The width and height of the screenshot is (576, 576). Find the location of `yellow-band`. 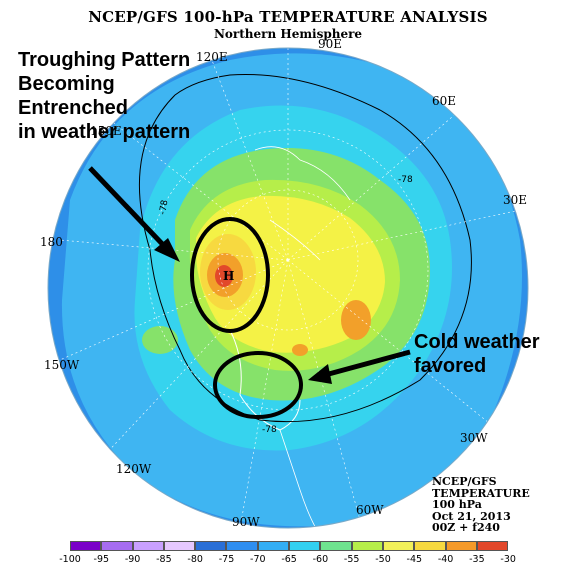

yellow-band is located at coordinates (290, 274).